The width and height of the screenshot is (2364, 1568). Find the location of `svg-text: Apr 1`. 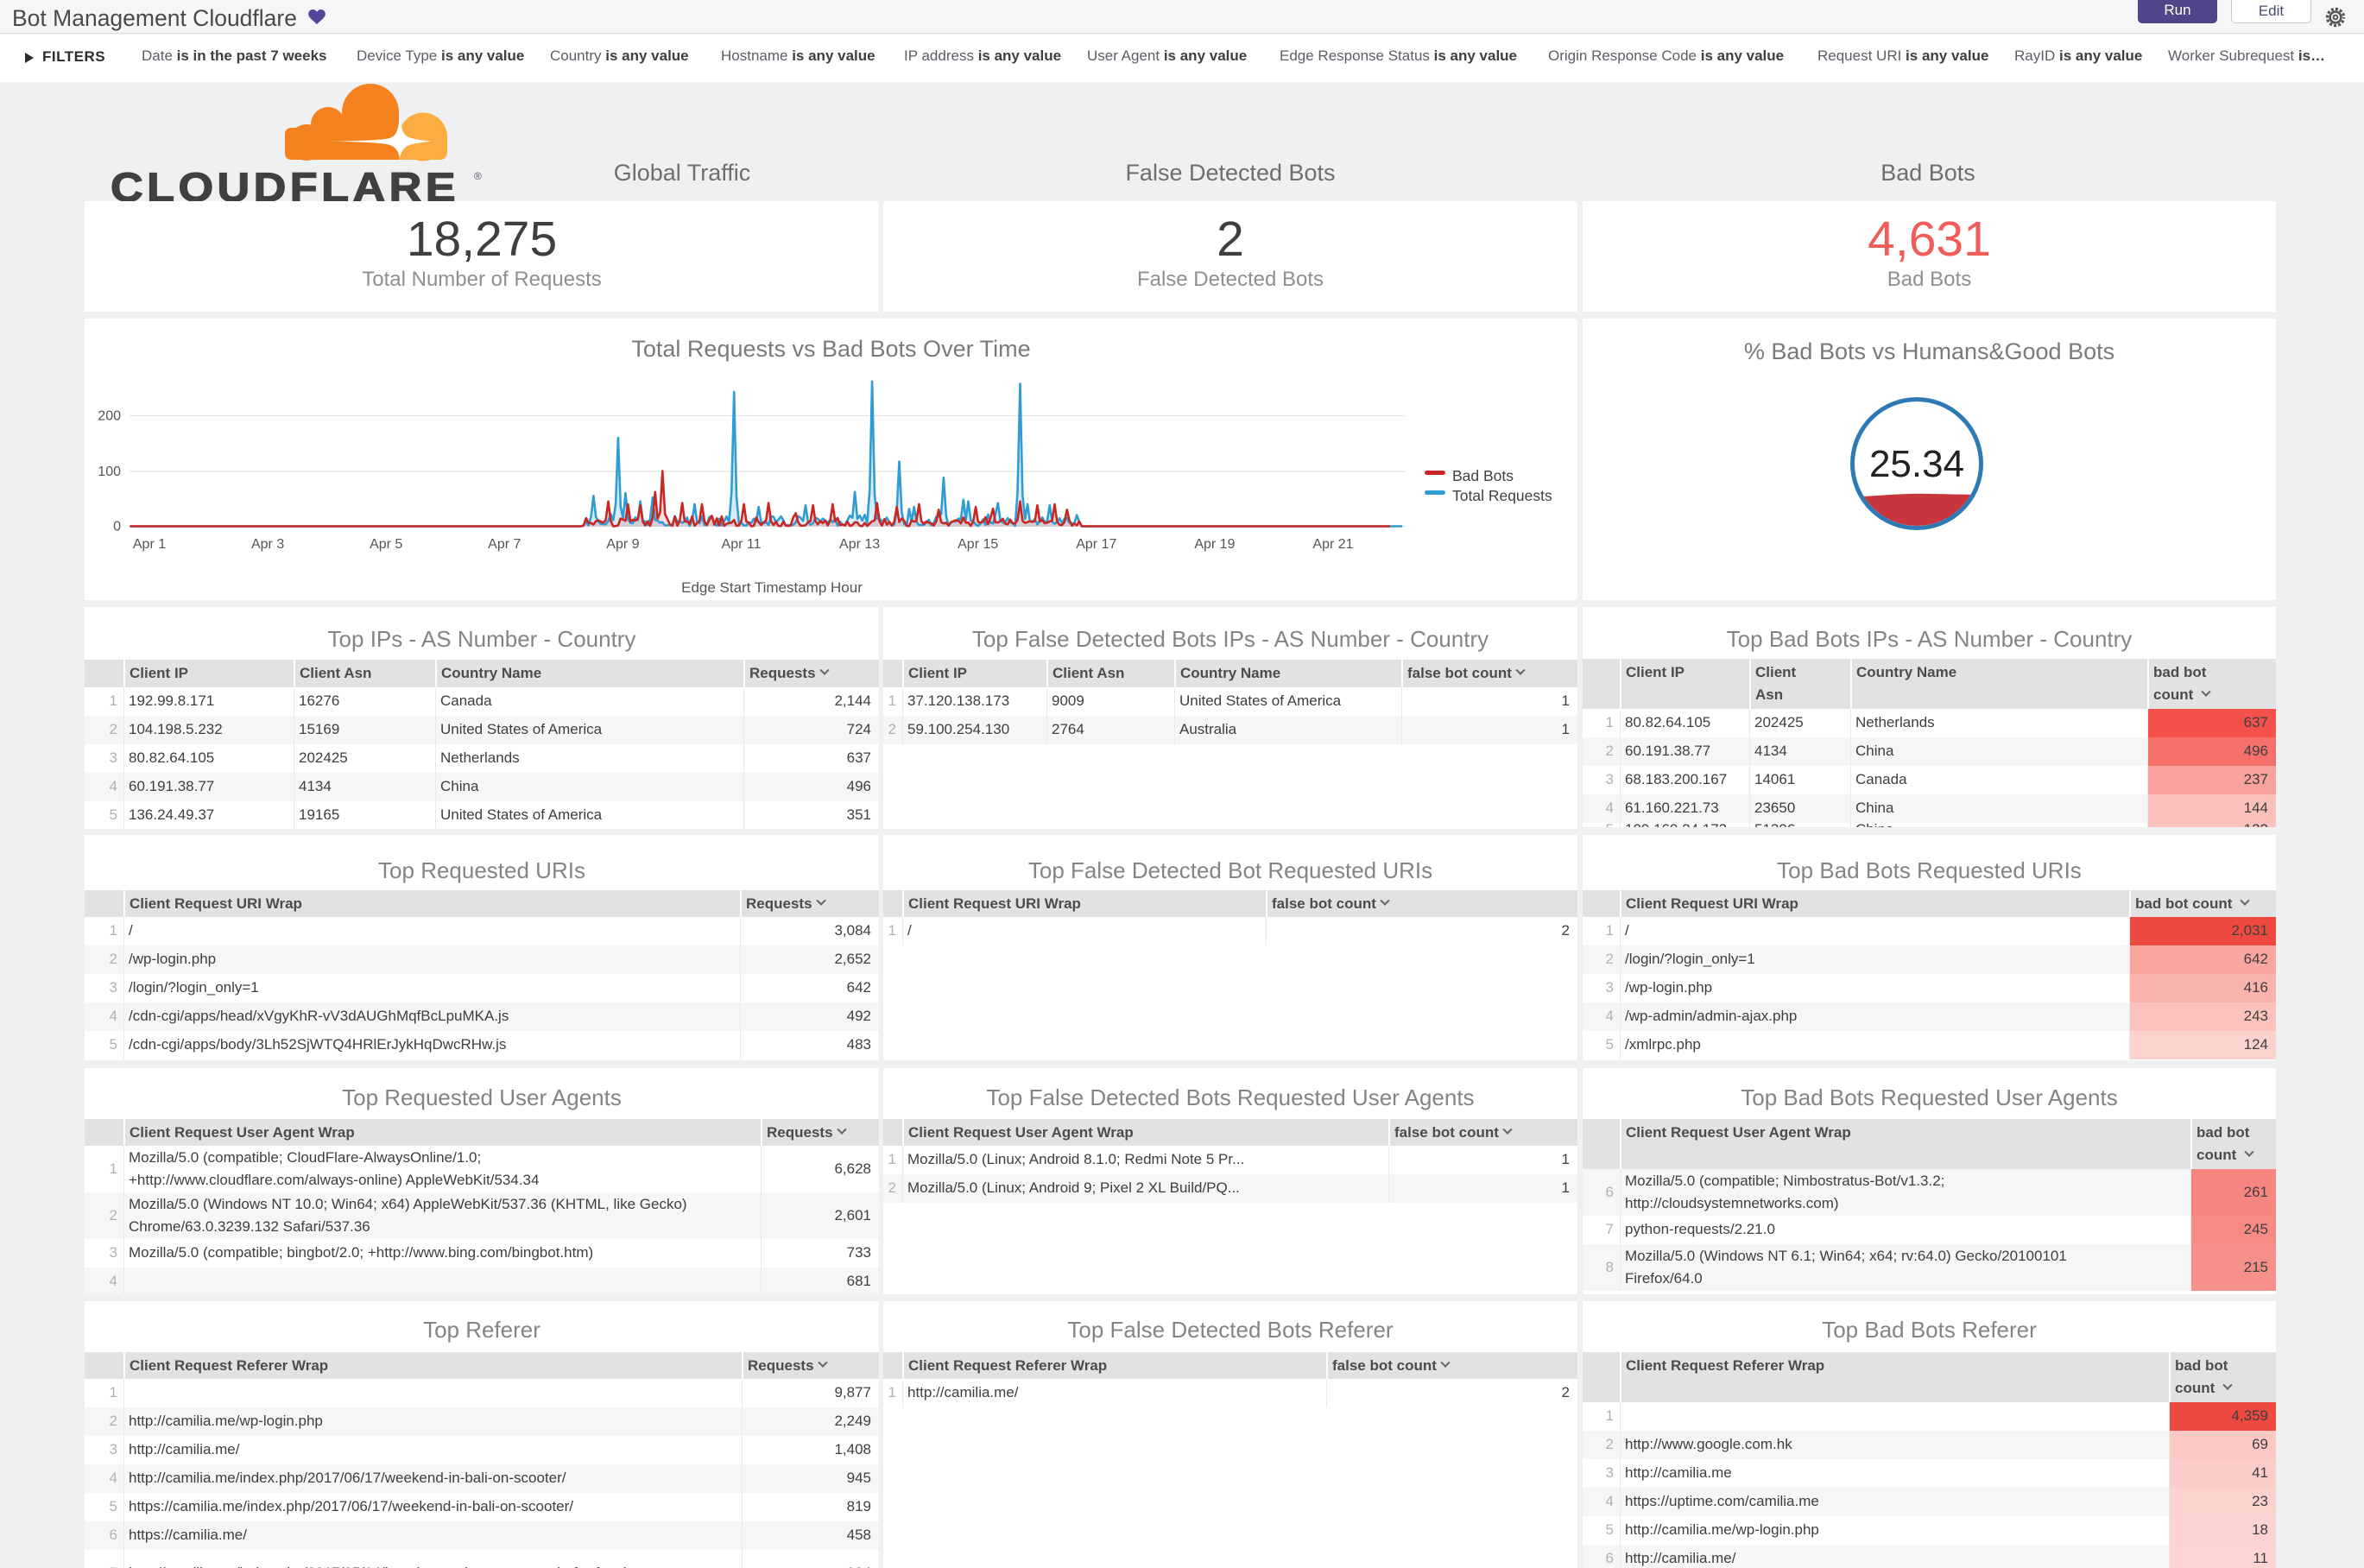

svg-text: Apr 1 is located at coordinates (149, 545).